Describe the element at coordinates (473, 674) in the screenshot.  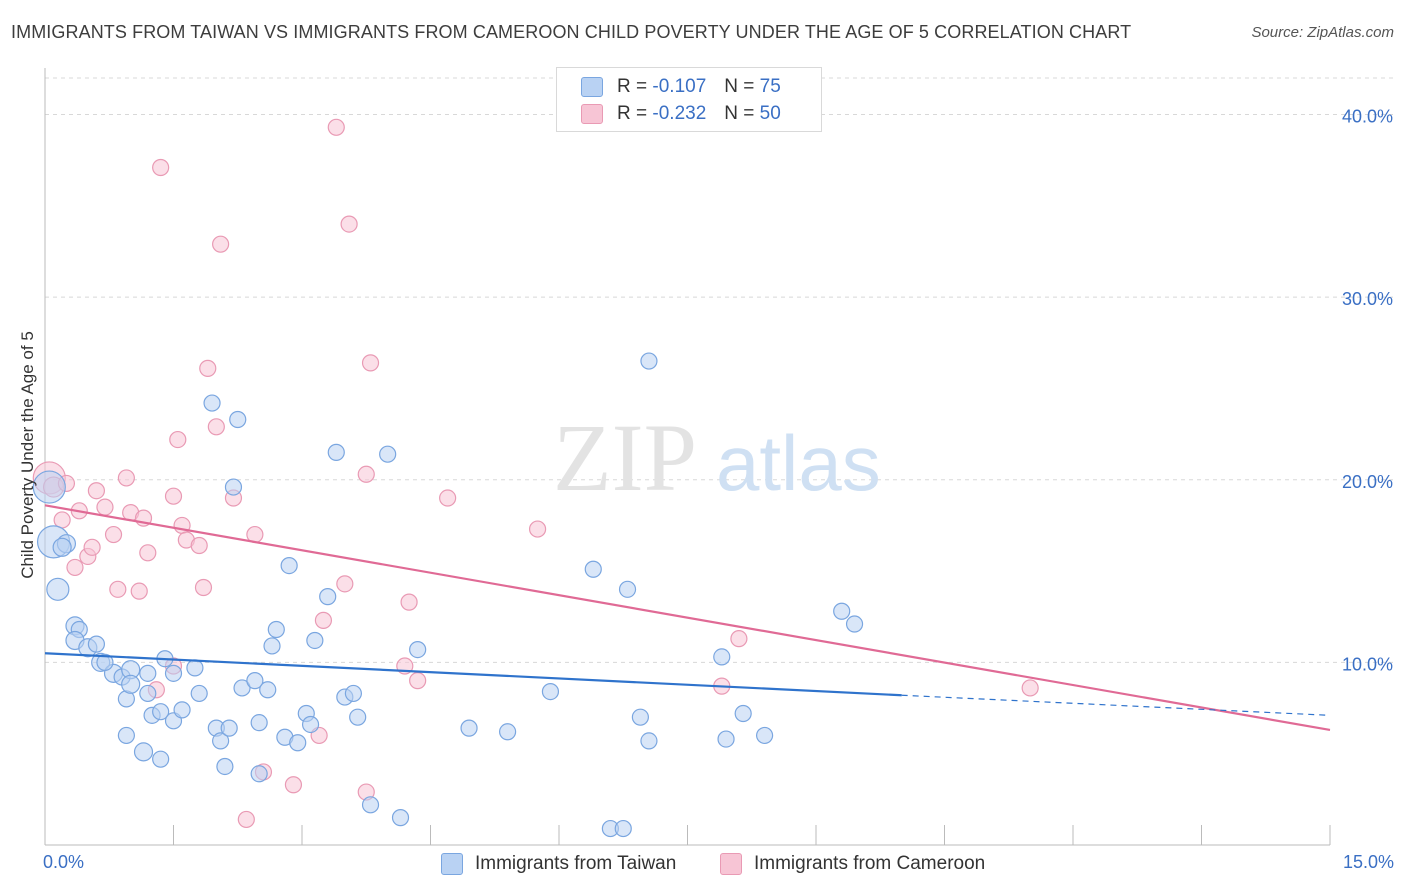
I see `taiwan-trendline` at that location.